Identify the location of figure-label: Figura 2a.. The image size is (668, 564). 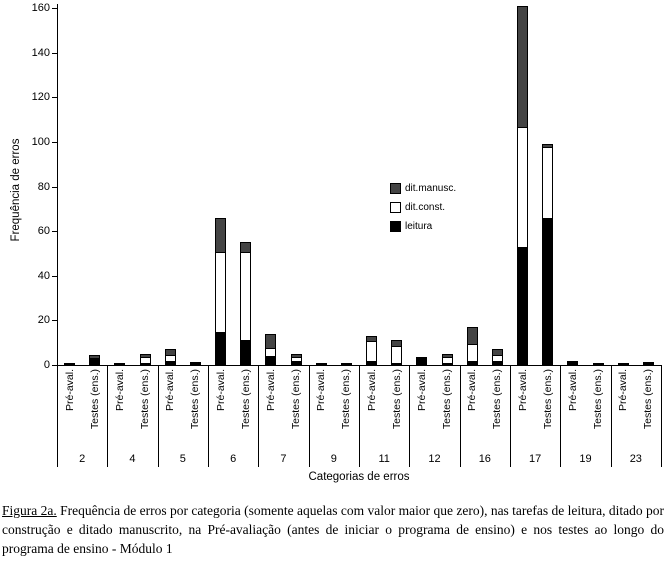
(29, 510).